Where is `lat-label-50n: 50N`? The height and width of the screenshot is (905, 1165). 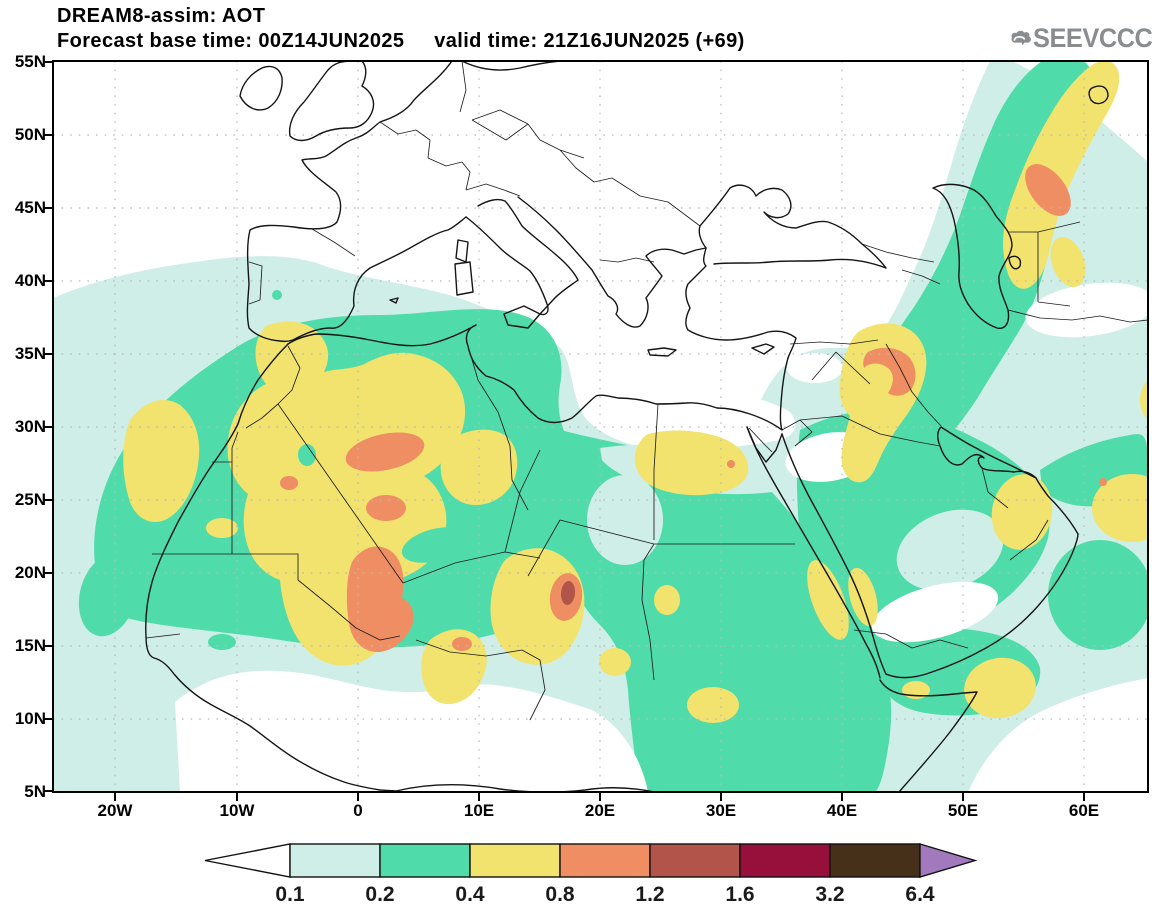
lat-label-50n: 50N is located at coordinates (30, 134).